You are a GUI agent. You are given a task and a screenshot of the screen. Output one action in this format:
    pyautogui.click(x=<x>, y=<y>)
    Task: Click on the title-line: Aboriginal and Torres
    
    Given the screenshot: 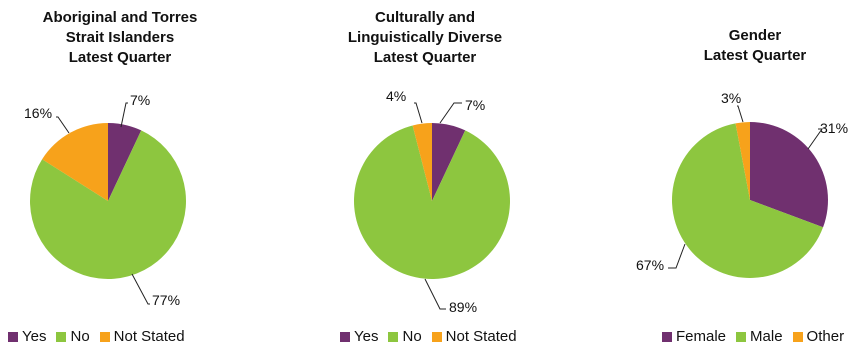 What is the action you would take?
    pyautogui.click(x=120, y=17)
    